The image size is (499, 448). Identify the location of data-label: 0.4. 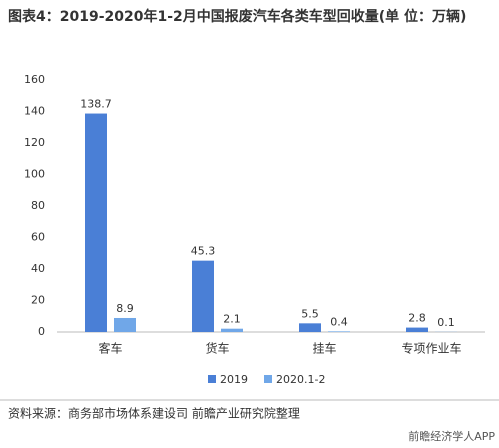
(339, 321).